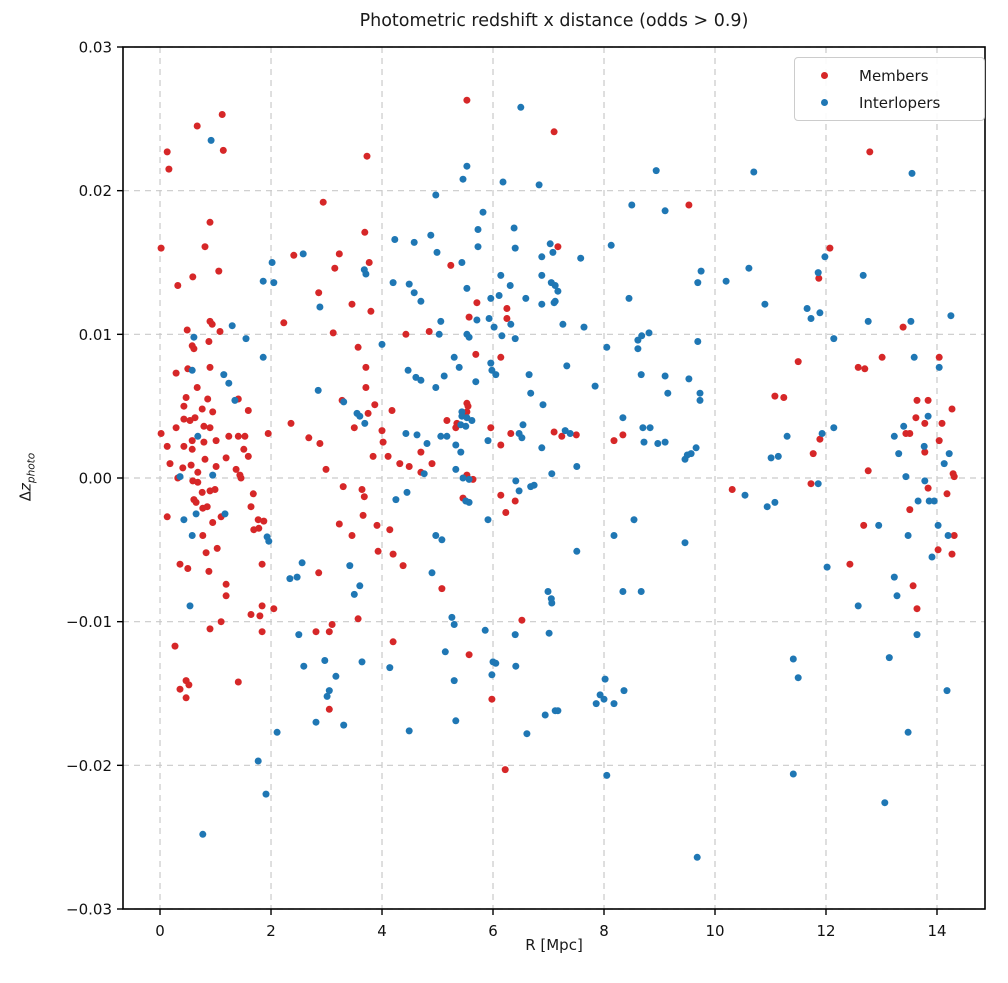 Image resolution: width=1008 pixels, height=983 pixels. I want to click on svg-text: 4, so click(382, 931).